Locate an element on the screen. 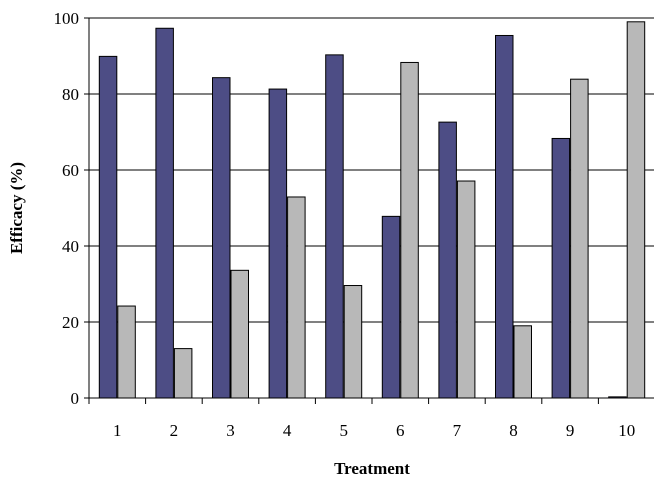 The image size is (654, 479). x-tick-label: 2 is located at coordinates (174, 430).